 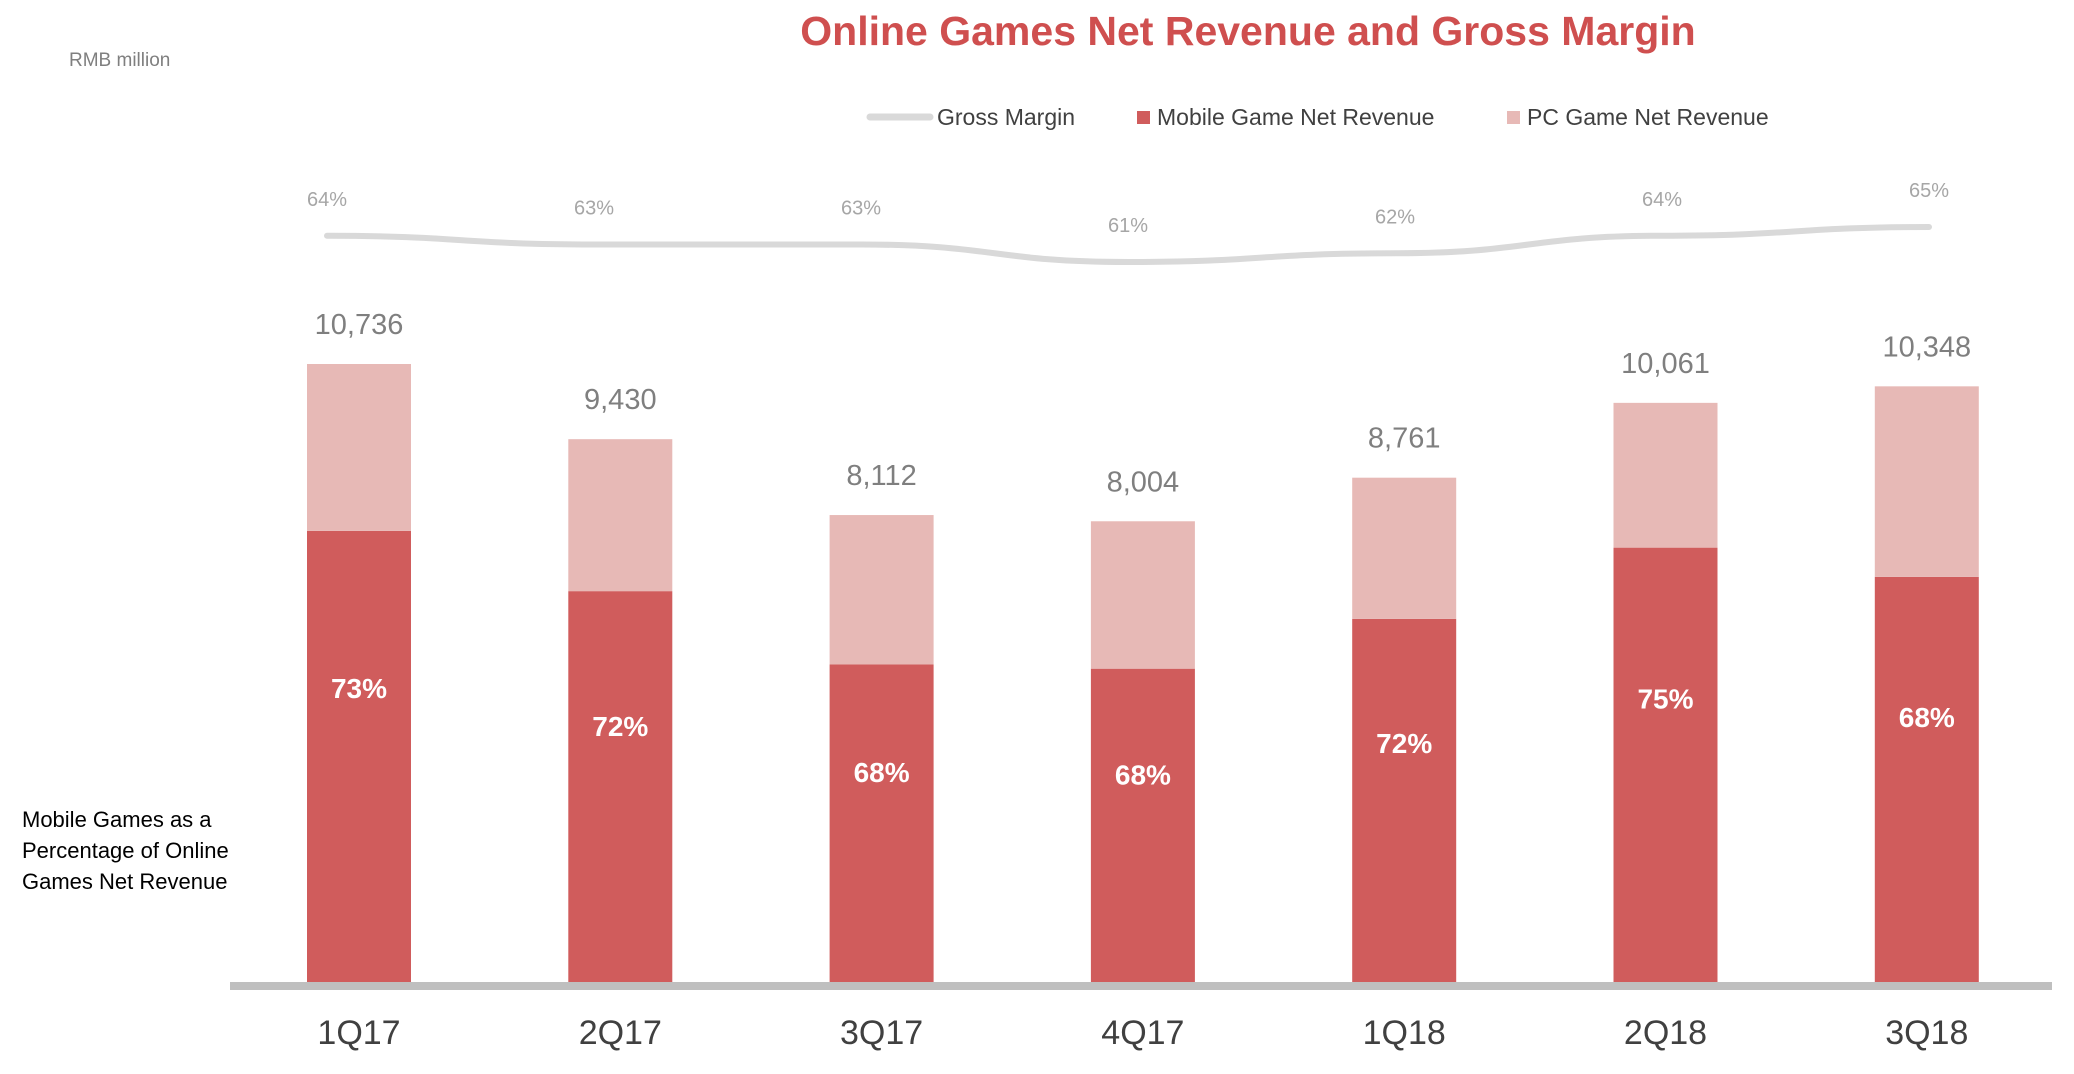 What do you see at coordinates (1926, 347) in the screenshot?
I see `total-label-3q18: 10,348` at bounding box center [1926, 347].